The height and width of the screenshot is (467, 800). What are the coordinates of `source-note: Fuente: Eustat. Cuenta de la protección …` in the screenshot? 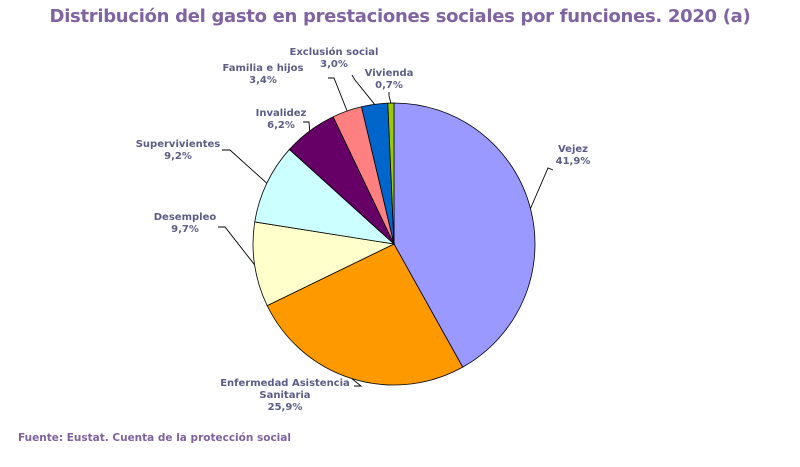 It's located at (154, 438).